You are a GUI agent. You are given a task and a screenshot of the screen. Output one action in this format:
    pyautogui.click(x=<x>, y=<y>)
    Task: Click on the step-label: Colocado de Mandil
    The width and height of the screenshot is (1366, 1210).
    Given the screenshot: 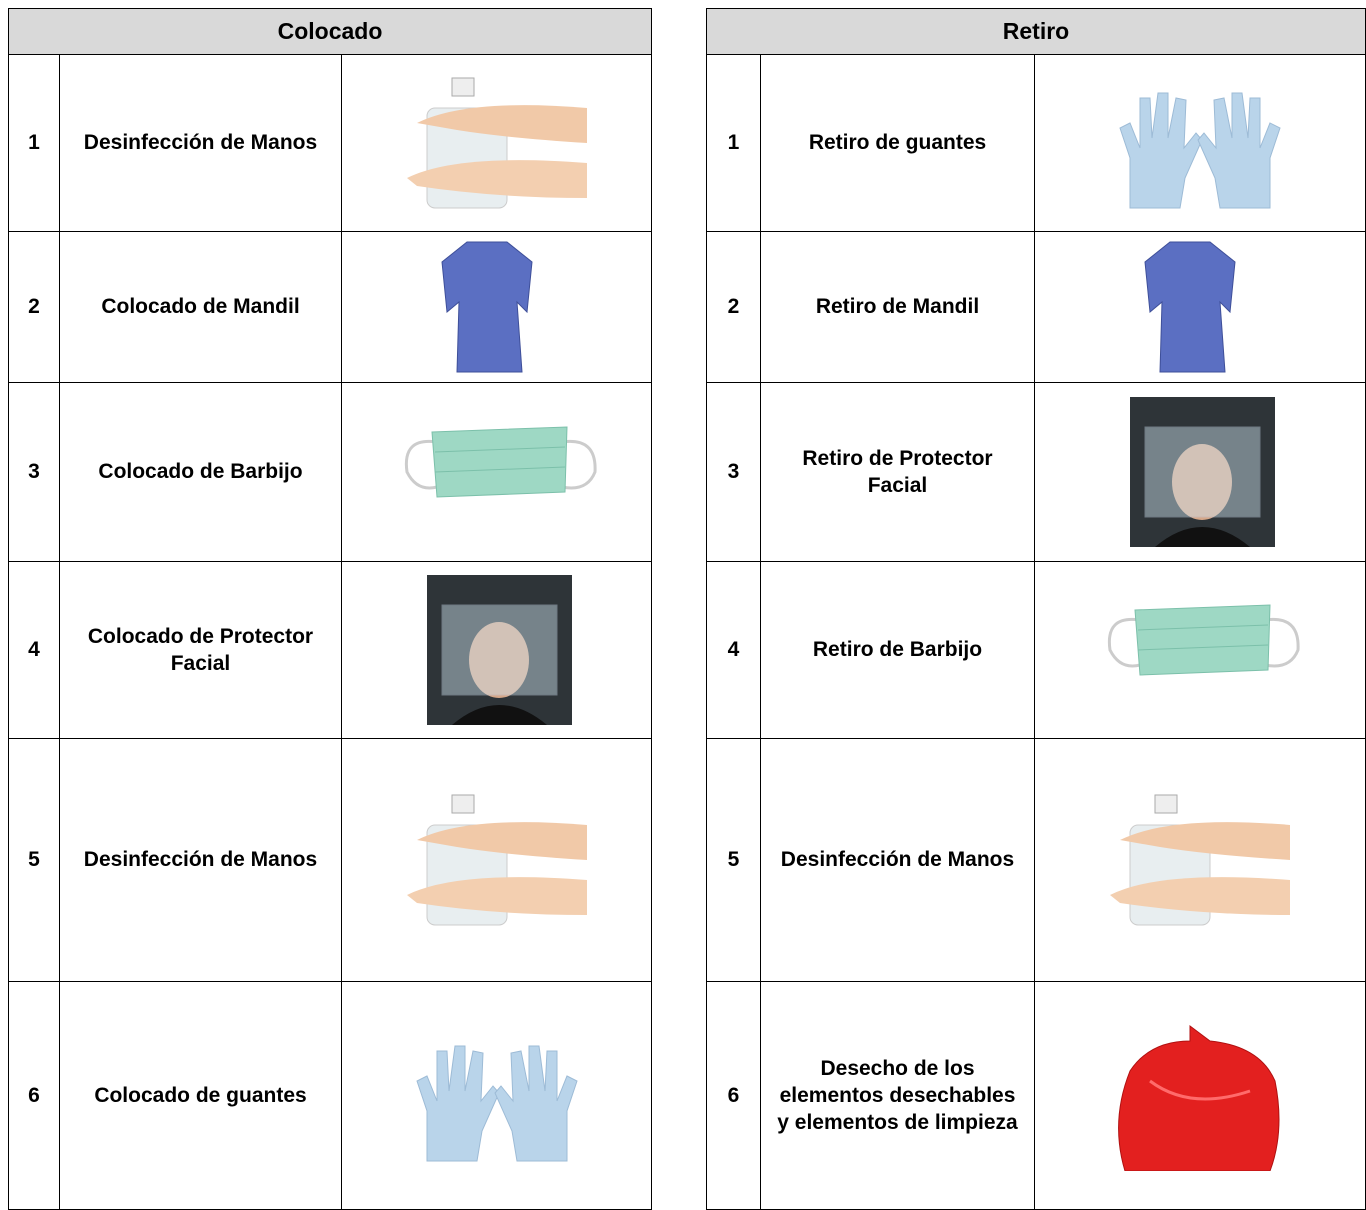 What is the action you would take?
    pyautogui.click(x=200, y=307)
    